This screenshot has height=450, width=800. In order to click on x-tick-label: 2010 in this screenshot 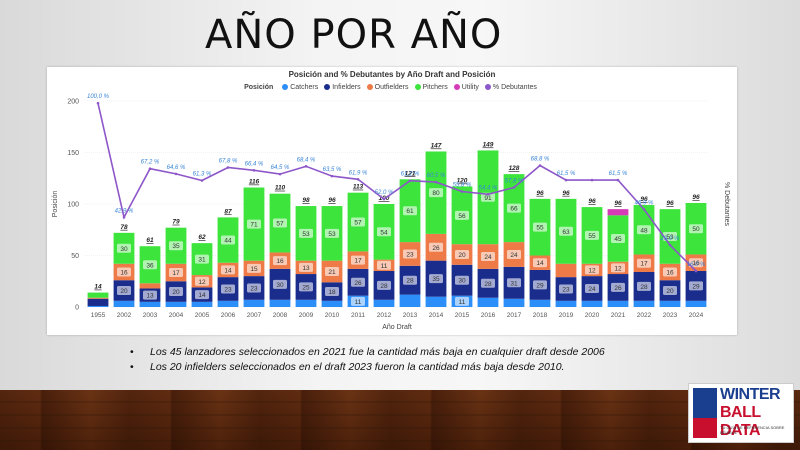, I will do `click(332, 315)`.